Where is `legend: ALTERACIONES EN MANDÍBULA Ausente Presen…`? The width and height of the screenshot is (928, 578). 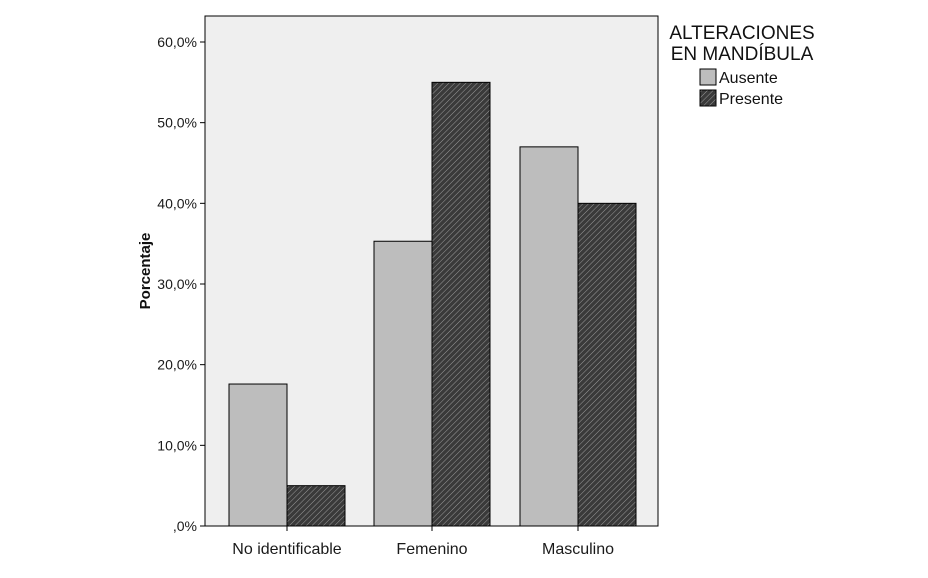 legend: ALTERACIONES EN MANDÍBULA Ausente Presen… is located at coordinates (741, 65).